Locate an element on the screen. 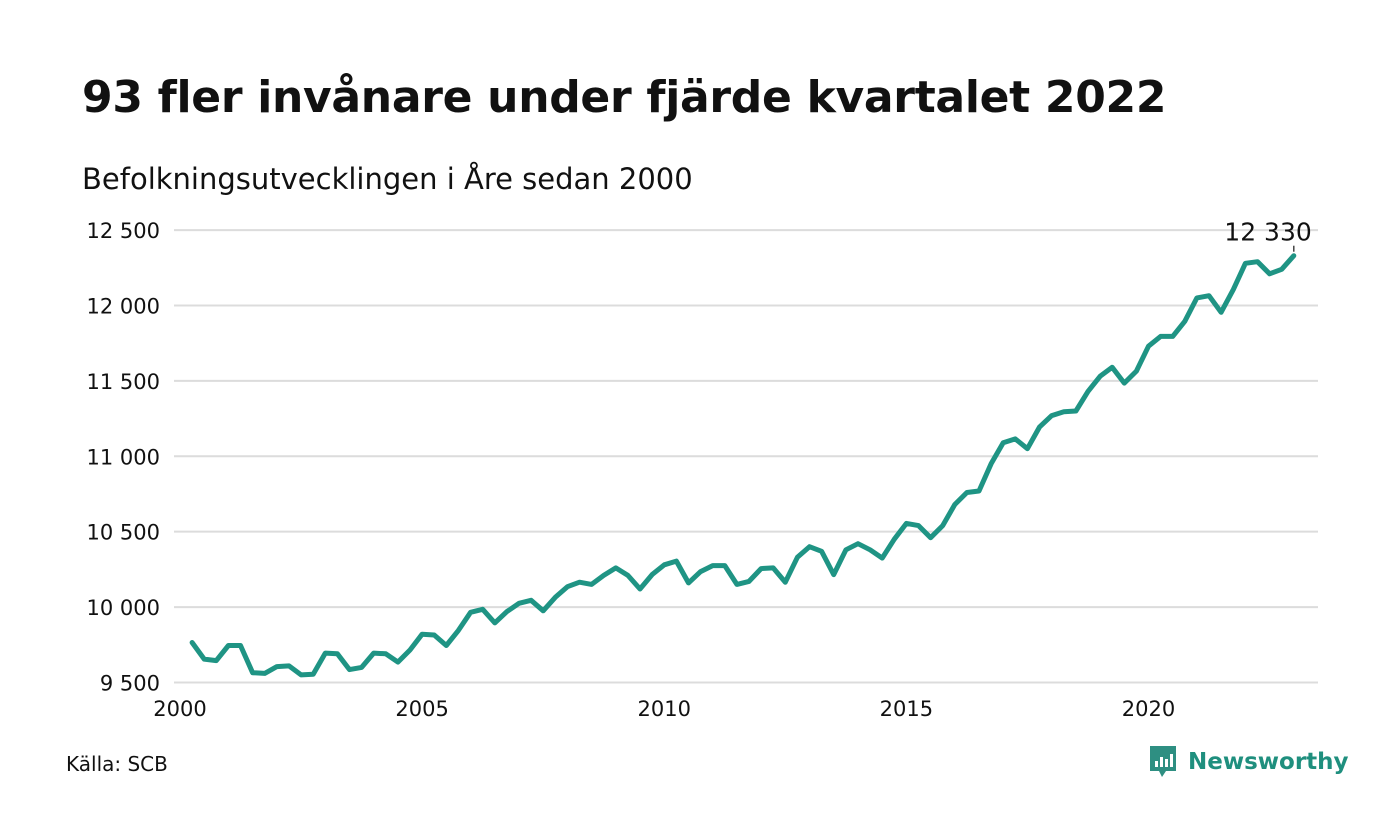 The width and height of the screenshot is (1400, 840). brand-logo: Newsworthy is located at coordinates (1248, 762).